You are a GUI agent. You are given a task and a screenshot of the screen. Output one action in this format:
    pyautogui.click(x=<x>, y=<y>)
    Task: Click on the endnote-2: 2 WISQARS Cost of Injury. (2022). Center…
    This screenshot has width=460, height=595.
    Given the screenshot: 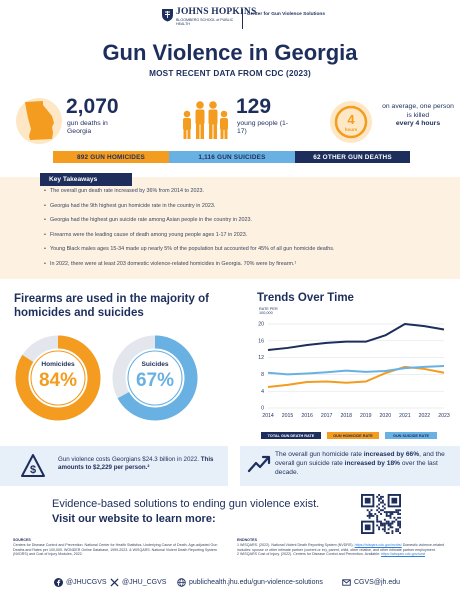 What is the action you would take?
    pyautogui.click(x=309, y=554)
    